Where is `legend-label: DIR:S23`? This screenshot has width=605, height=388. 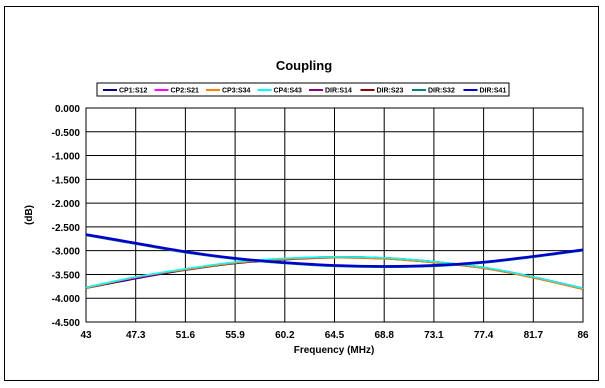 legend-label: DIR:S23 is located at coordinates (390, 91).